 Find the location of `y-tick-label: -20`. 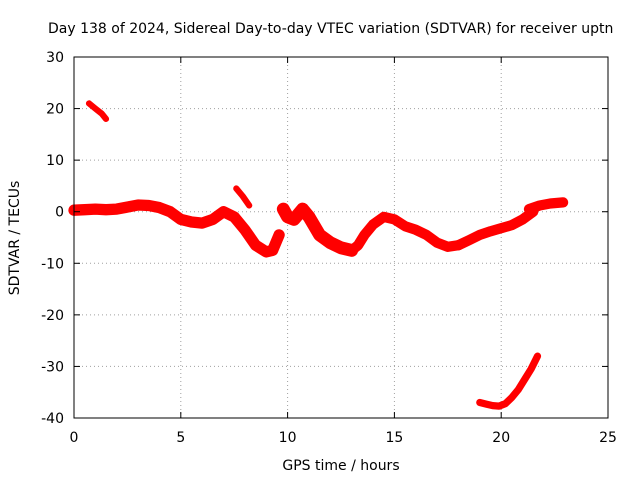

y-tick-label: -20 is located at coordinates (52, 316).